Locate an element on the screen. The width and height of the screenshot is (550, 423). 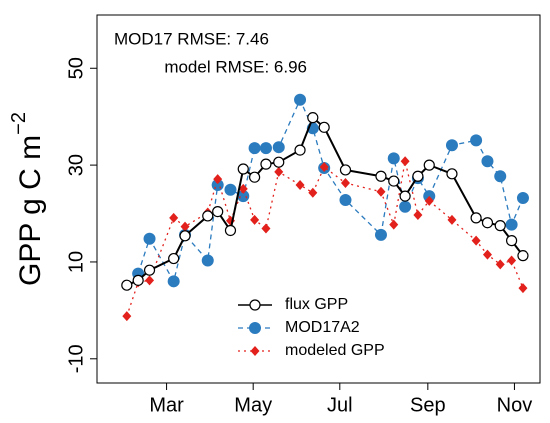
annotation: MOD17 RMSE: 7.46 is located at coordinates (191, 38).